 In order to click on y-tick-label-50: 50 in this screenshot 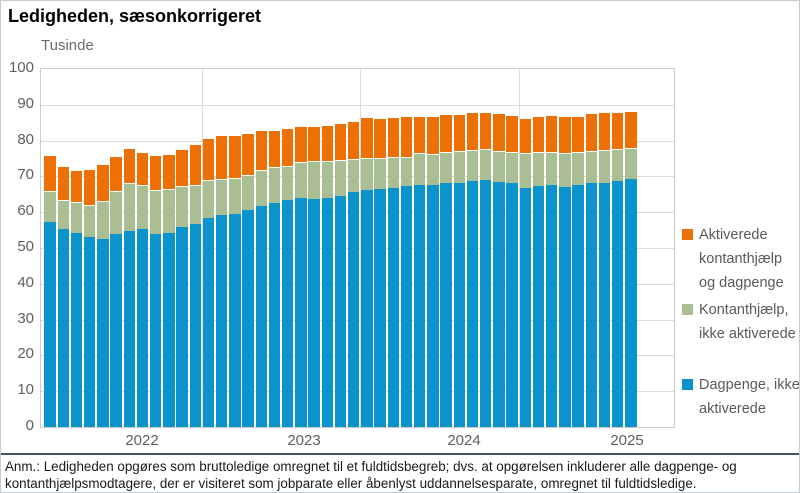, I will do `click(25, 246)`.